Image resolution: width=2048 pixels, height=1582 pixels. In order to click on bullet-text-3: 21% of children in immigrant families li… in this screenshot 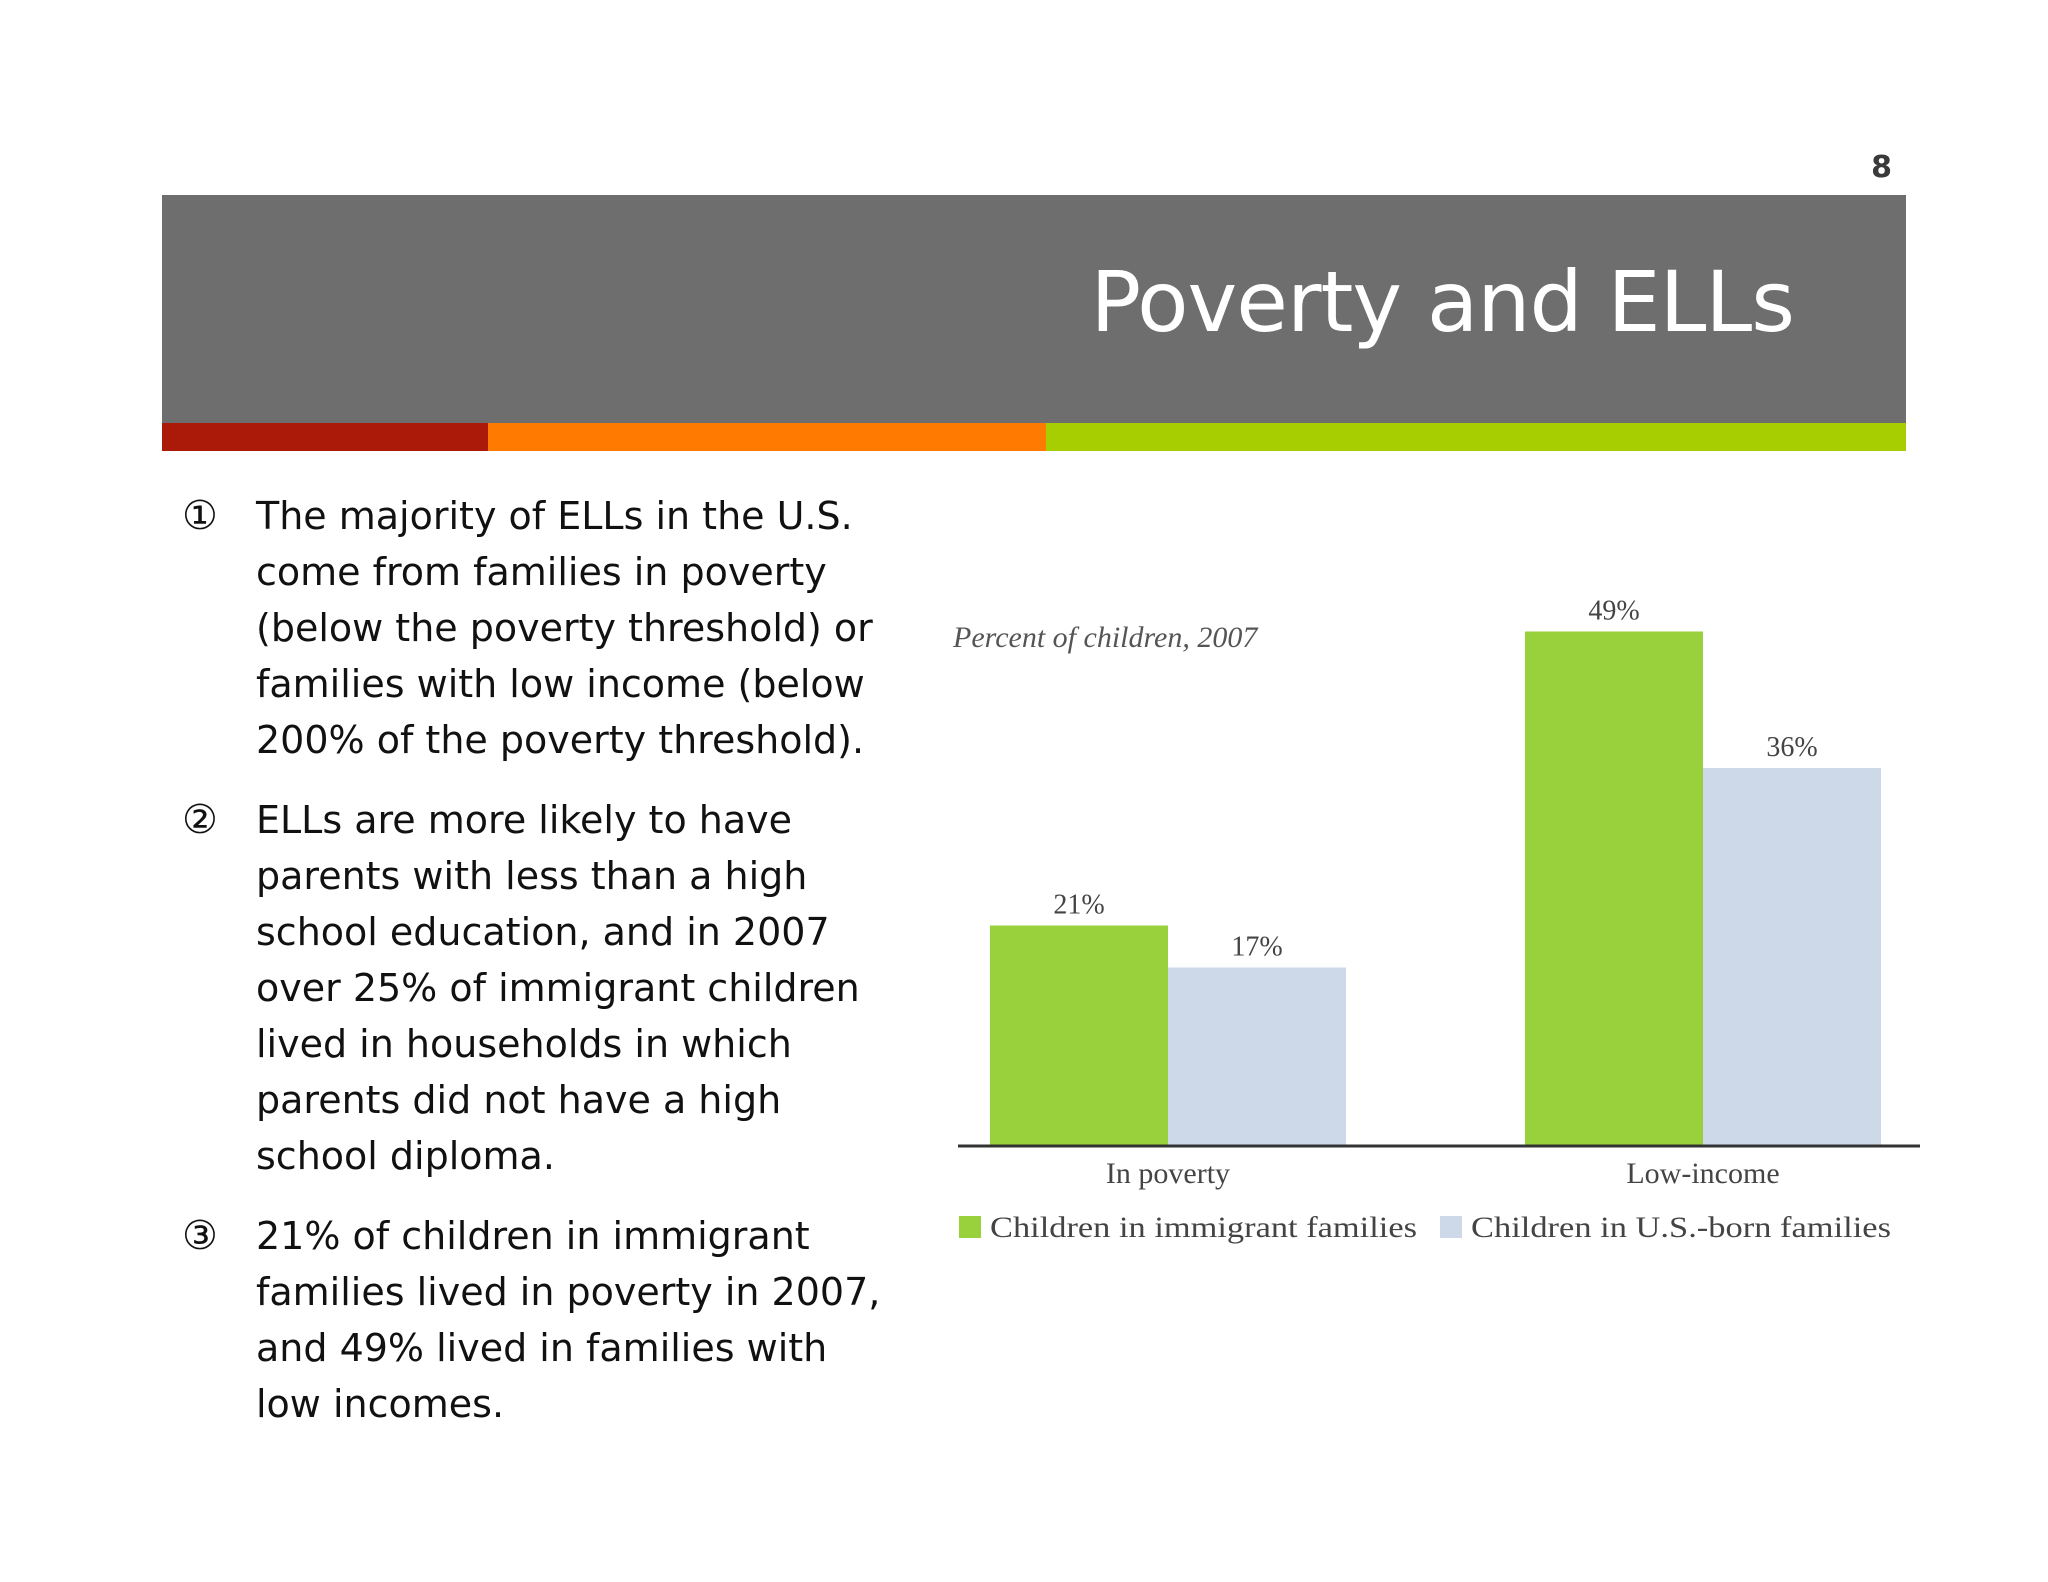, I will do `click(568, 1320)`.